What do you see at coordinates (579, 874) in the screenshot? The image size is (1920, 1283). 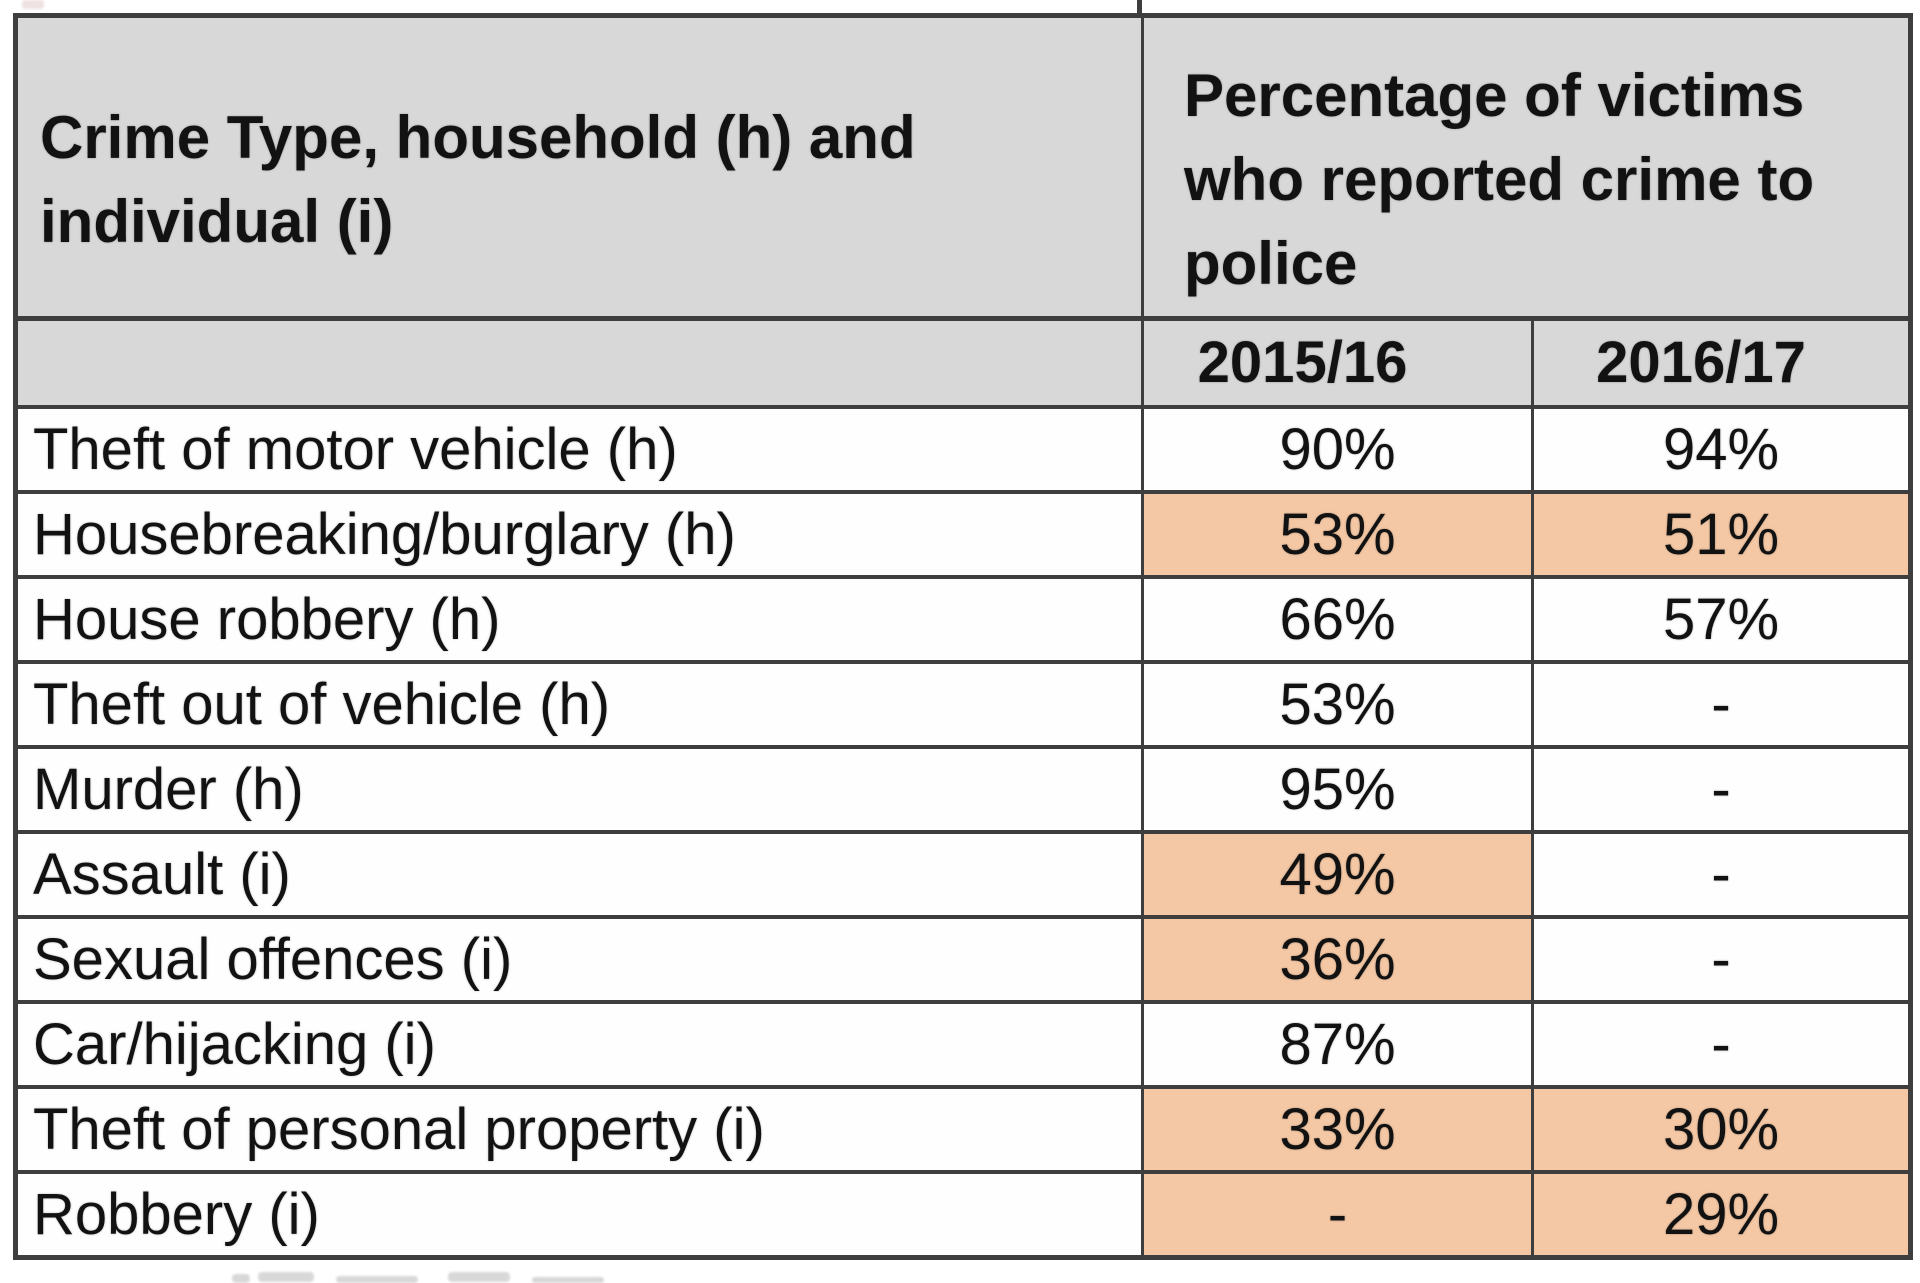 I see `crime-type-cell: Assault (i)` at bounding box center [579, 874].